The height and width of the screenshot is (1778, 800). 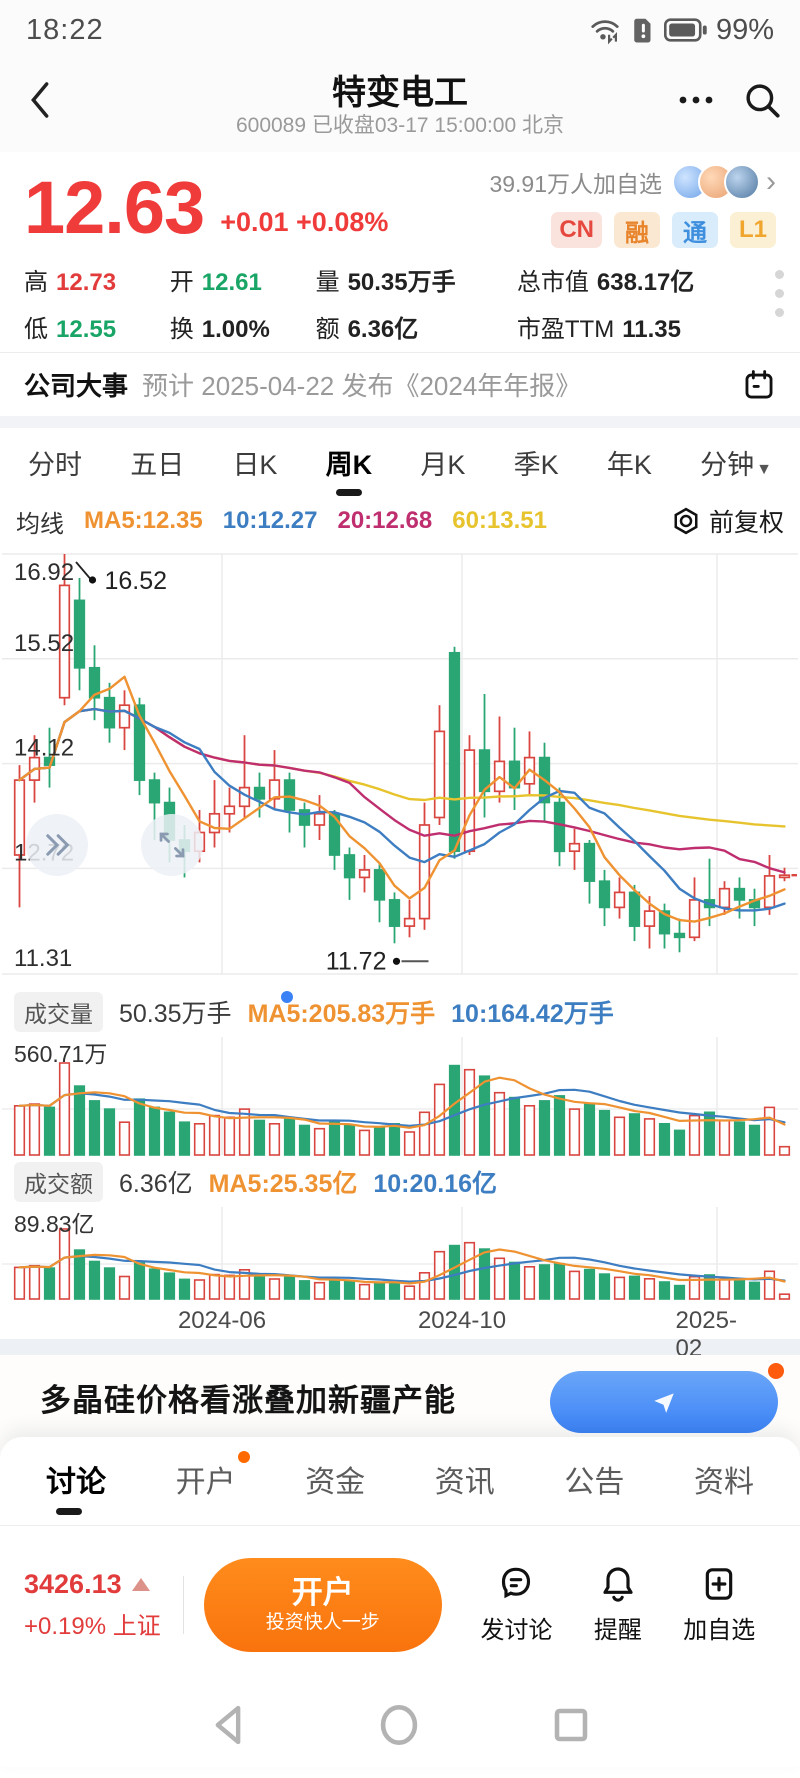 I want to click on period-tab-日K: 日K, so click(x=255, y=464).